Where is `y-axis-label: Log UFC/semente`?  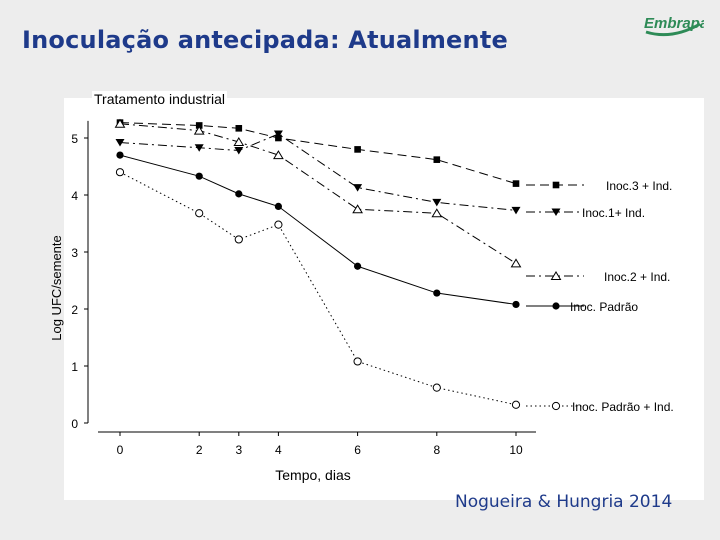 y-axis-label: Log UFC/semente is located at coordinates (56, 288).